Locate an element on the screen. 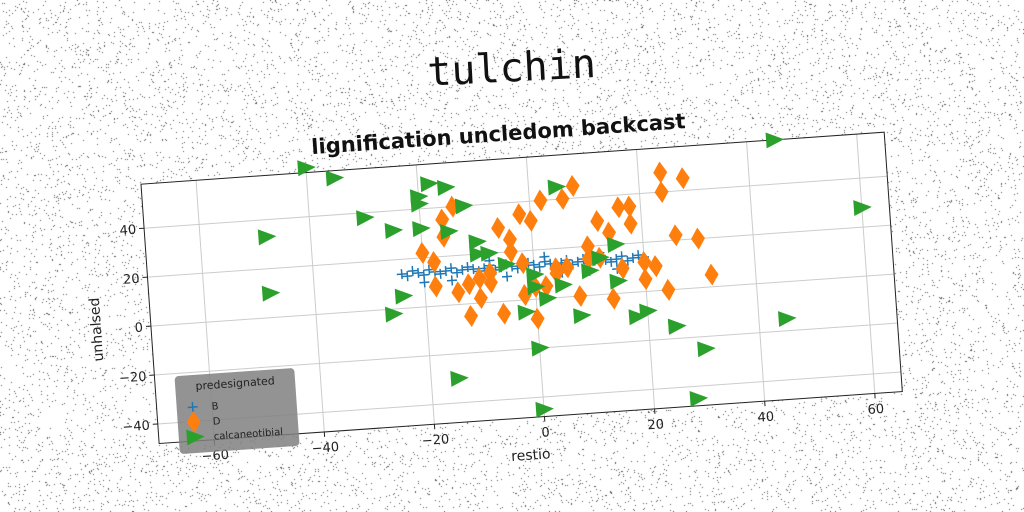 This screenshot has height=512, width=1024. y-tick-label: 0 is located at coordinates (138, 329).